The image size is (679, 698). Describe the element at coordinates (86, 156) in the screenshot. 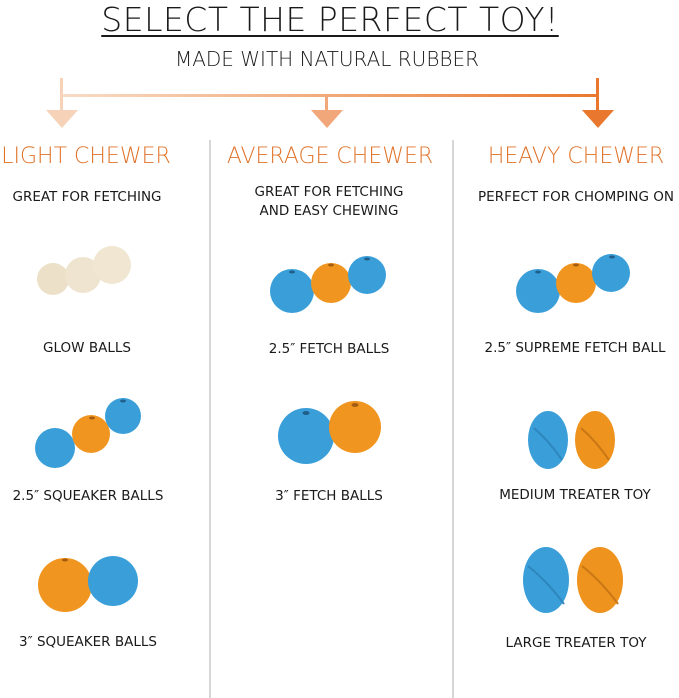

I see `heading-light-chewer: LIGHT CHEWER` at that location.